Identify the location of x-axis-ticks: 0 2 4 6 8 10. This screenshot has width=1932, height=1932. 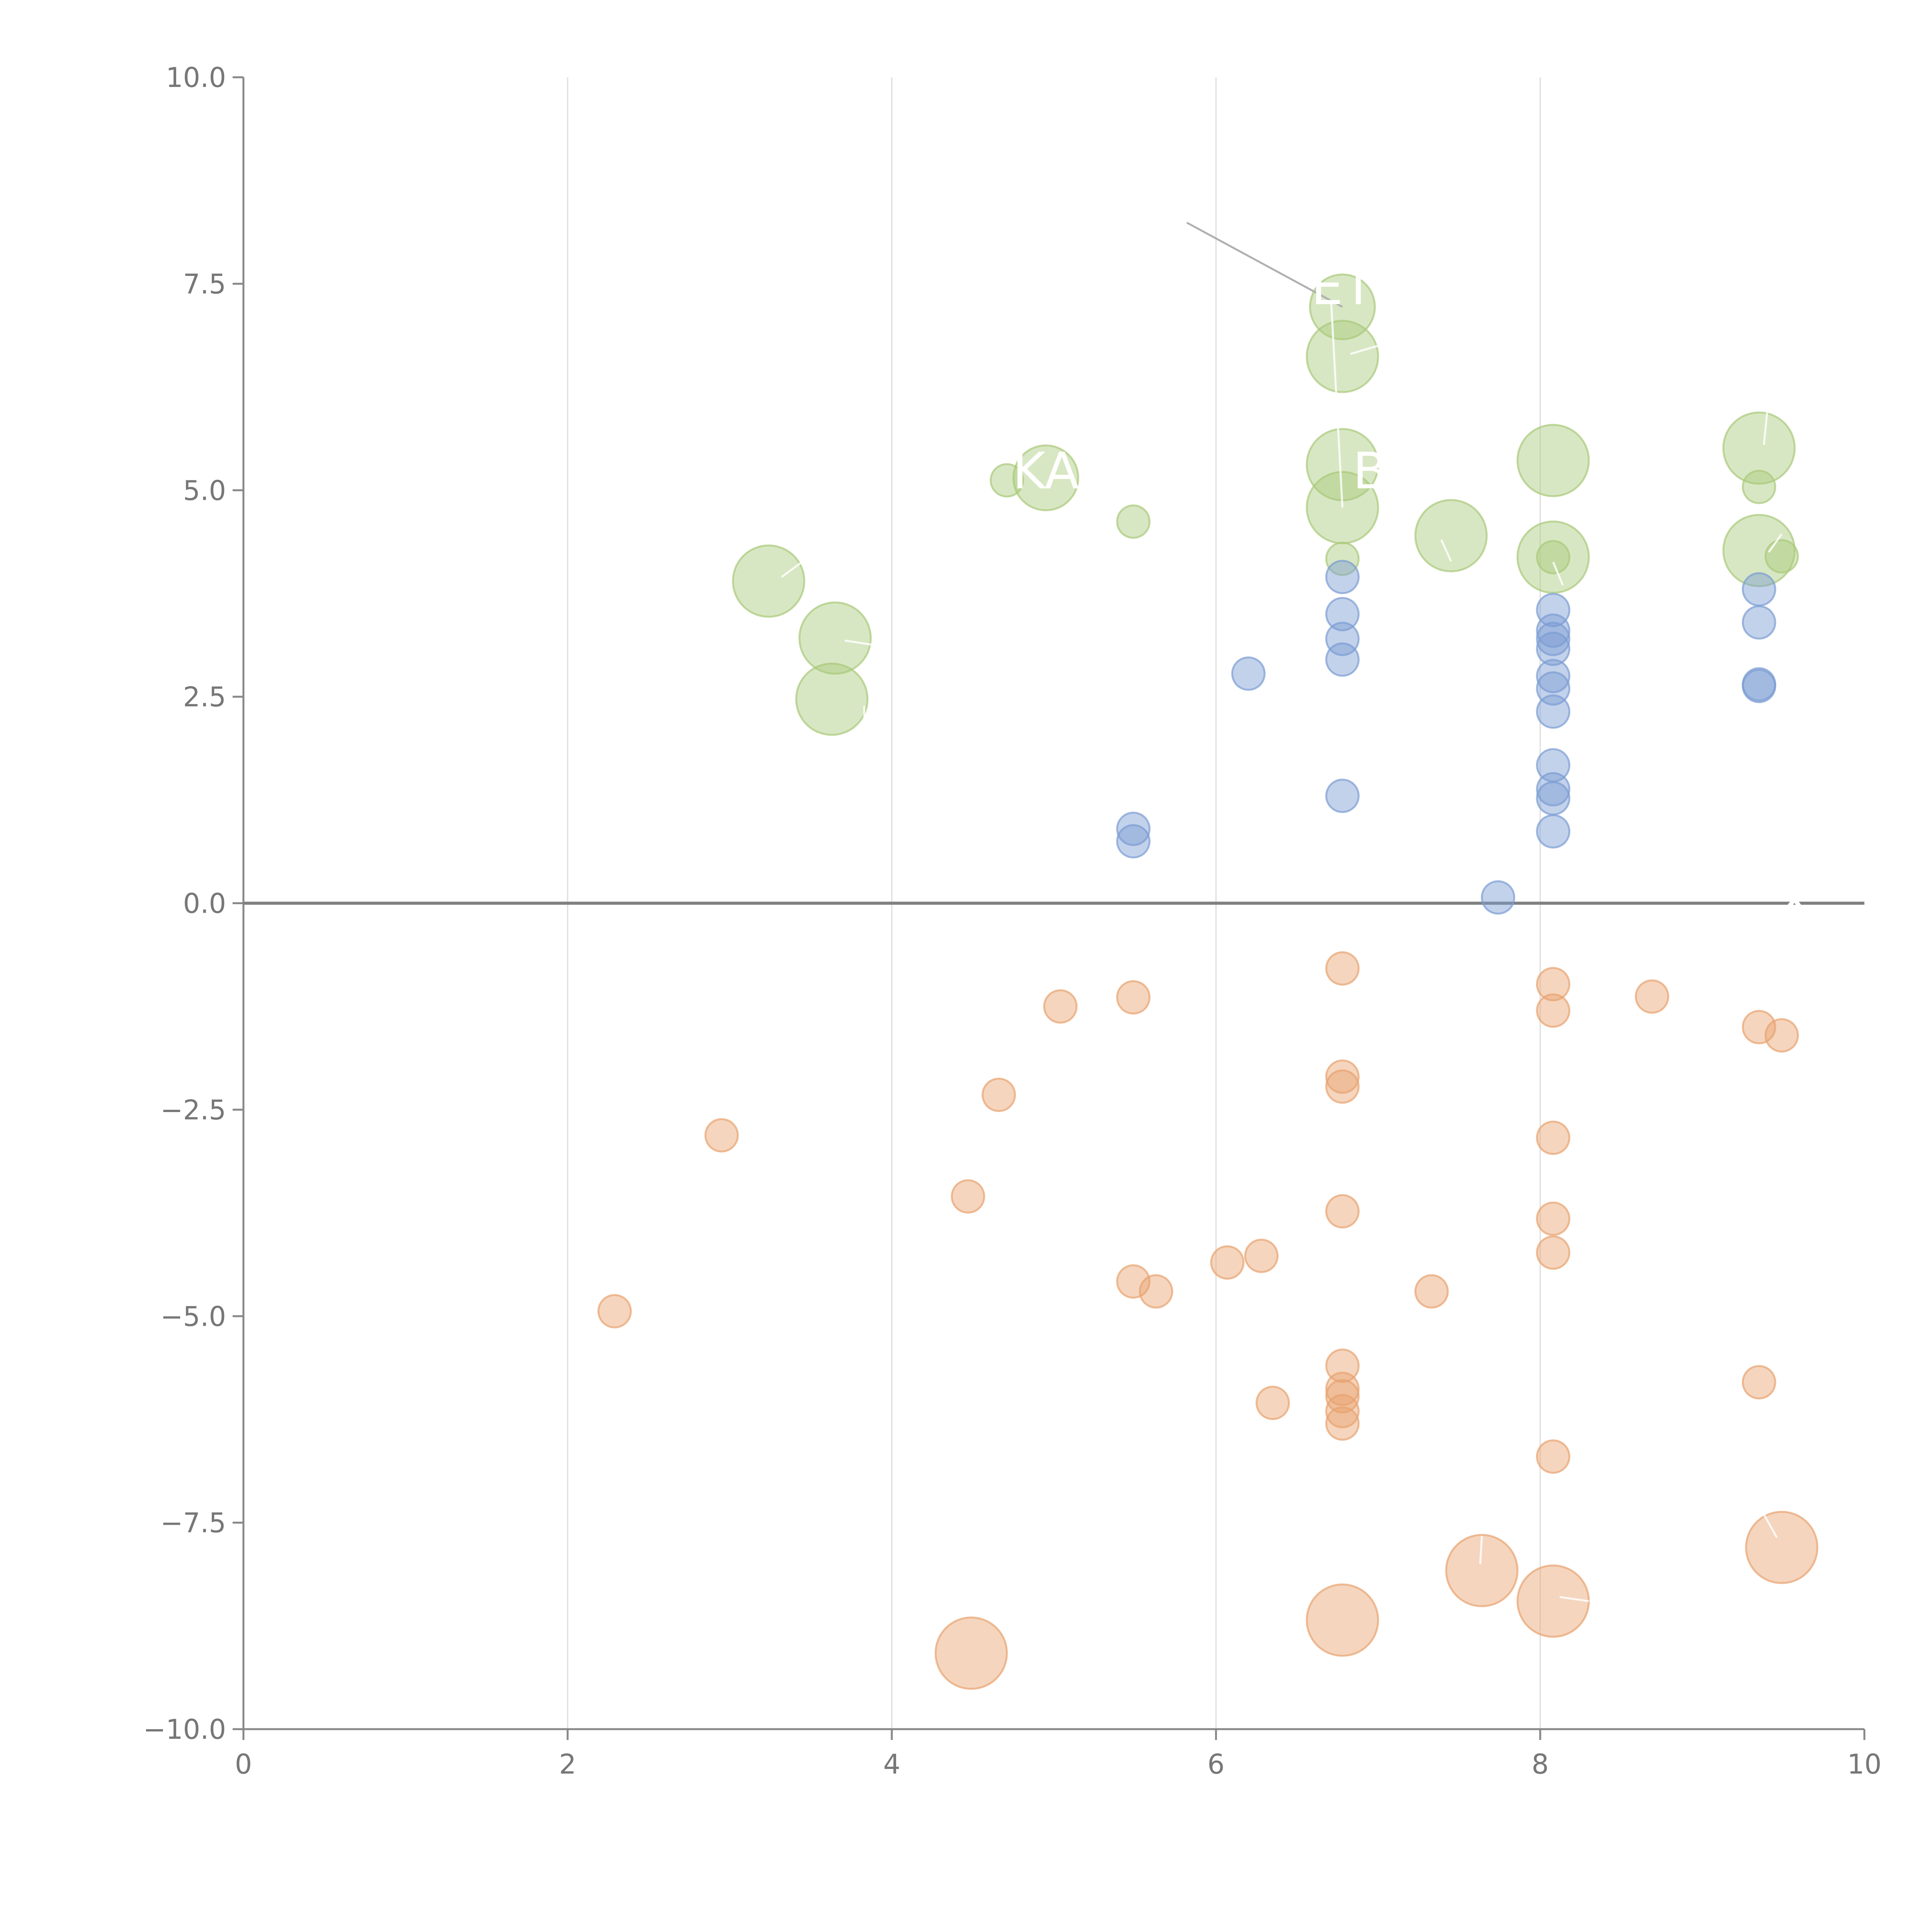
(1058, 1755).